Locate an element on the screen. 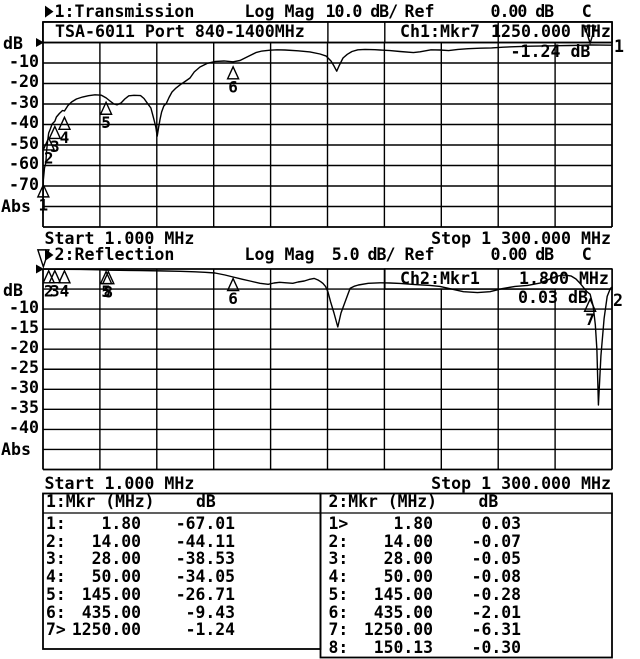 Image resolution: width=640 pixels, height=659 pixels. ch2-header-pointer is located at coordinates (49, 255).